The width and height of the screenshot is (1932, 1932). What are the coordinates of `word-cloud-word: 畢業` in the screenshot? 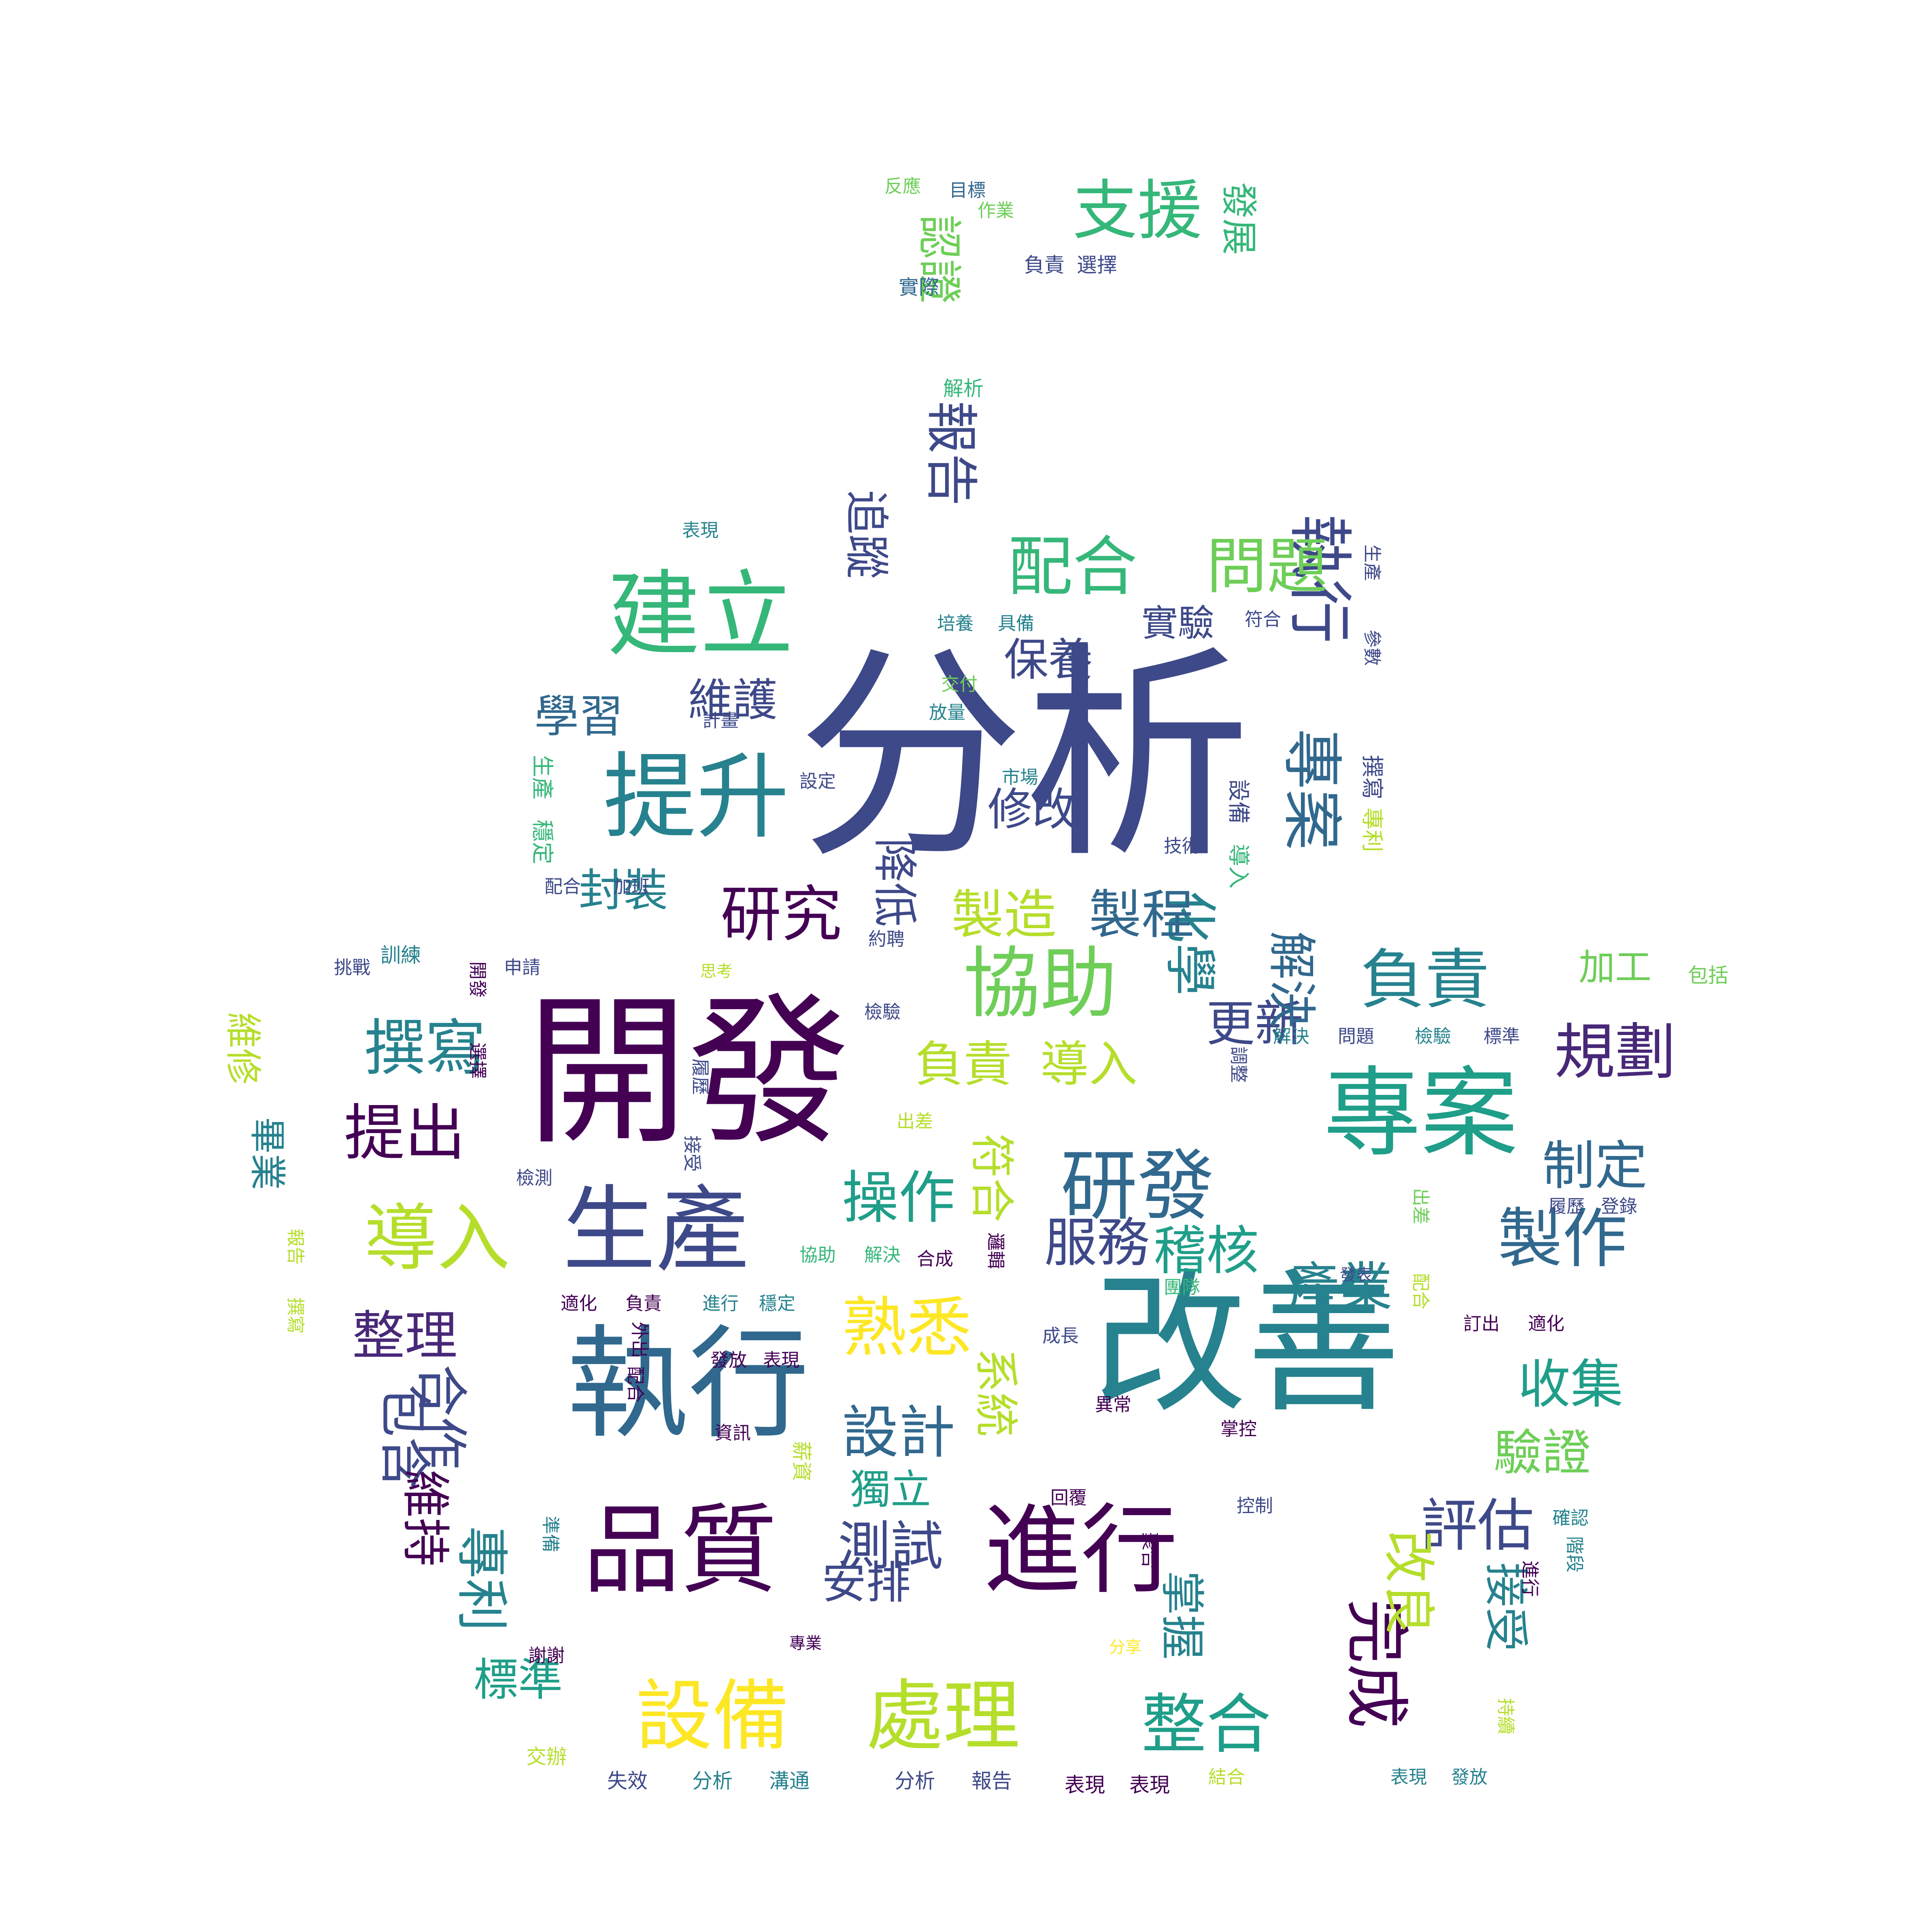 It's located at (268, 1153).